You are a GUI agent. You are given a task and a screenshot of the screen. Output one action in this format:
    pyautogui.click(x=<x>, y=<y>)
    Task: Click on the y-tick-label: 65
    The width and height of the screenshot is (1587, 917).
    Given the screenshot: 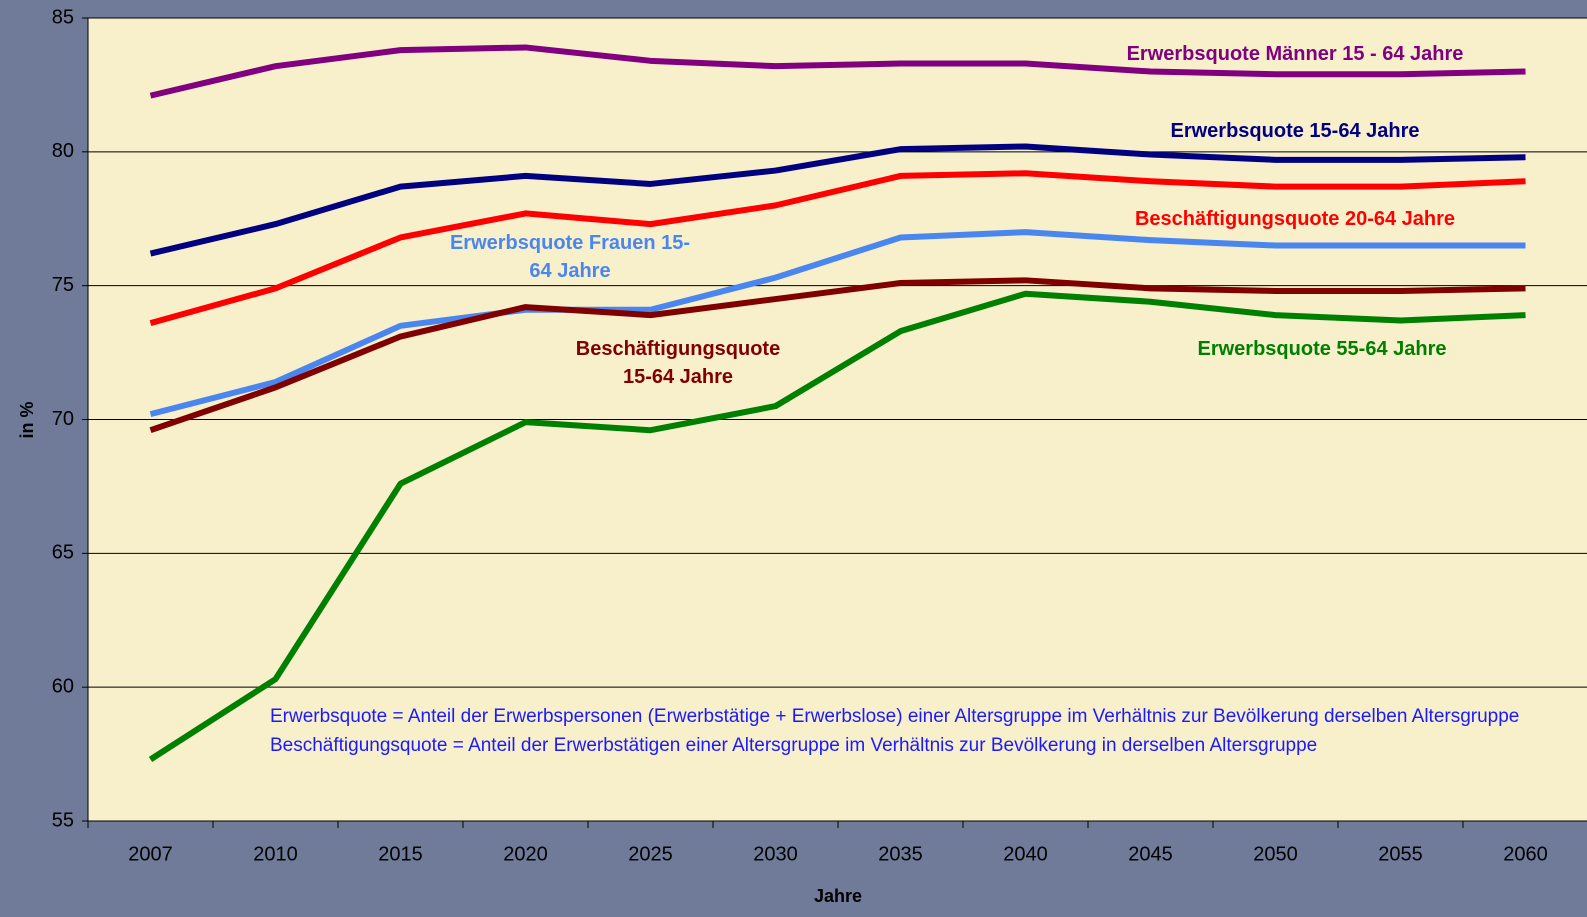 What is the action you would take?
    pyautogui.click(x=63, y=553)
    